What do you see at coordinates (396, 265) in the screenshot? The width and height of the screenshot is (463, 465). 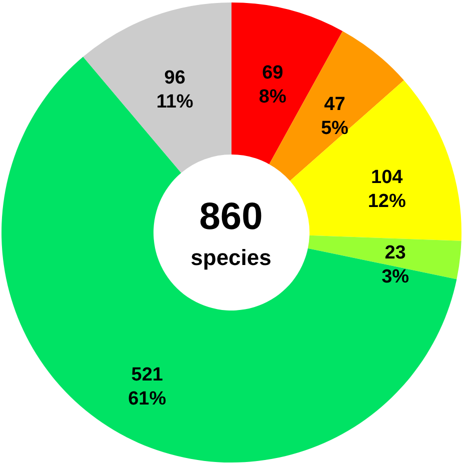 I see `data-label: 23 3%` at bounding box center [396, 265].